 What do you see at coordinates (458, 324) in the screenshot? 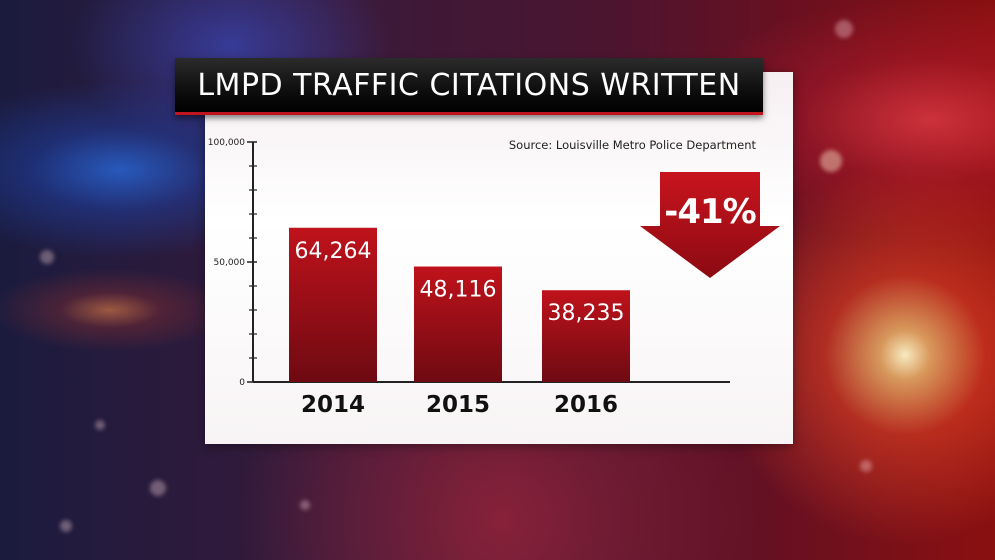
I see `bar-2015` at bounding box center [458, 324].